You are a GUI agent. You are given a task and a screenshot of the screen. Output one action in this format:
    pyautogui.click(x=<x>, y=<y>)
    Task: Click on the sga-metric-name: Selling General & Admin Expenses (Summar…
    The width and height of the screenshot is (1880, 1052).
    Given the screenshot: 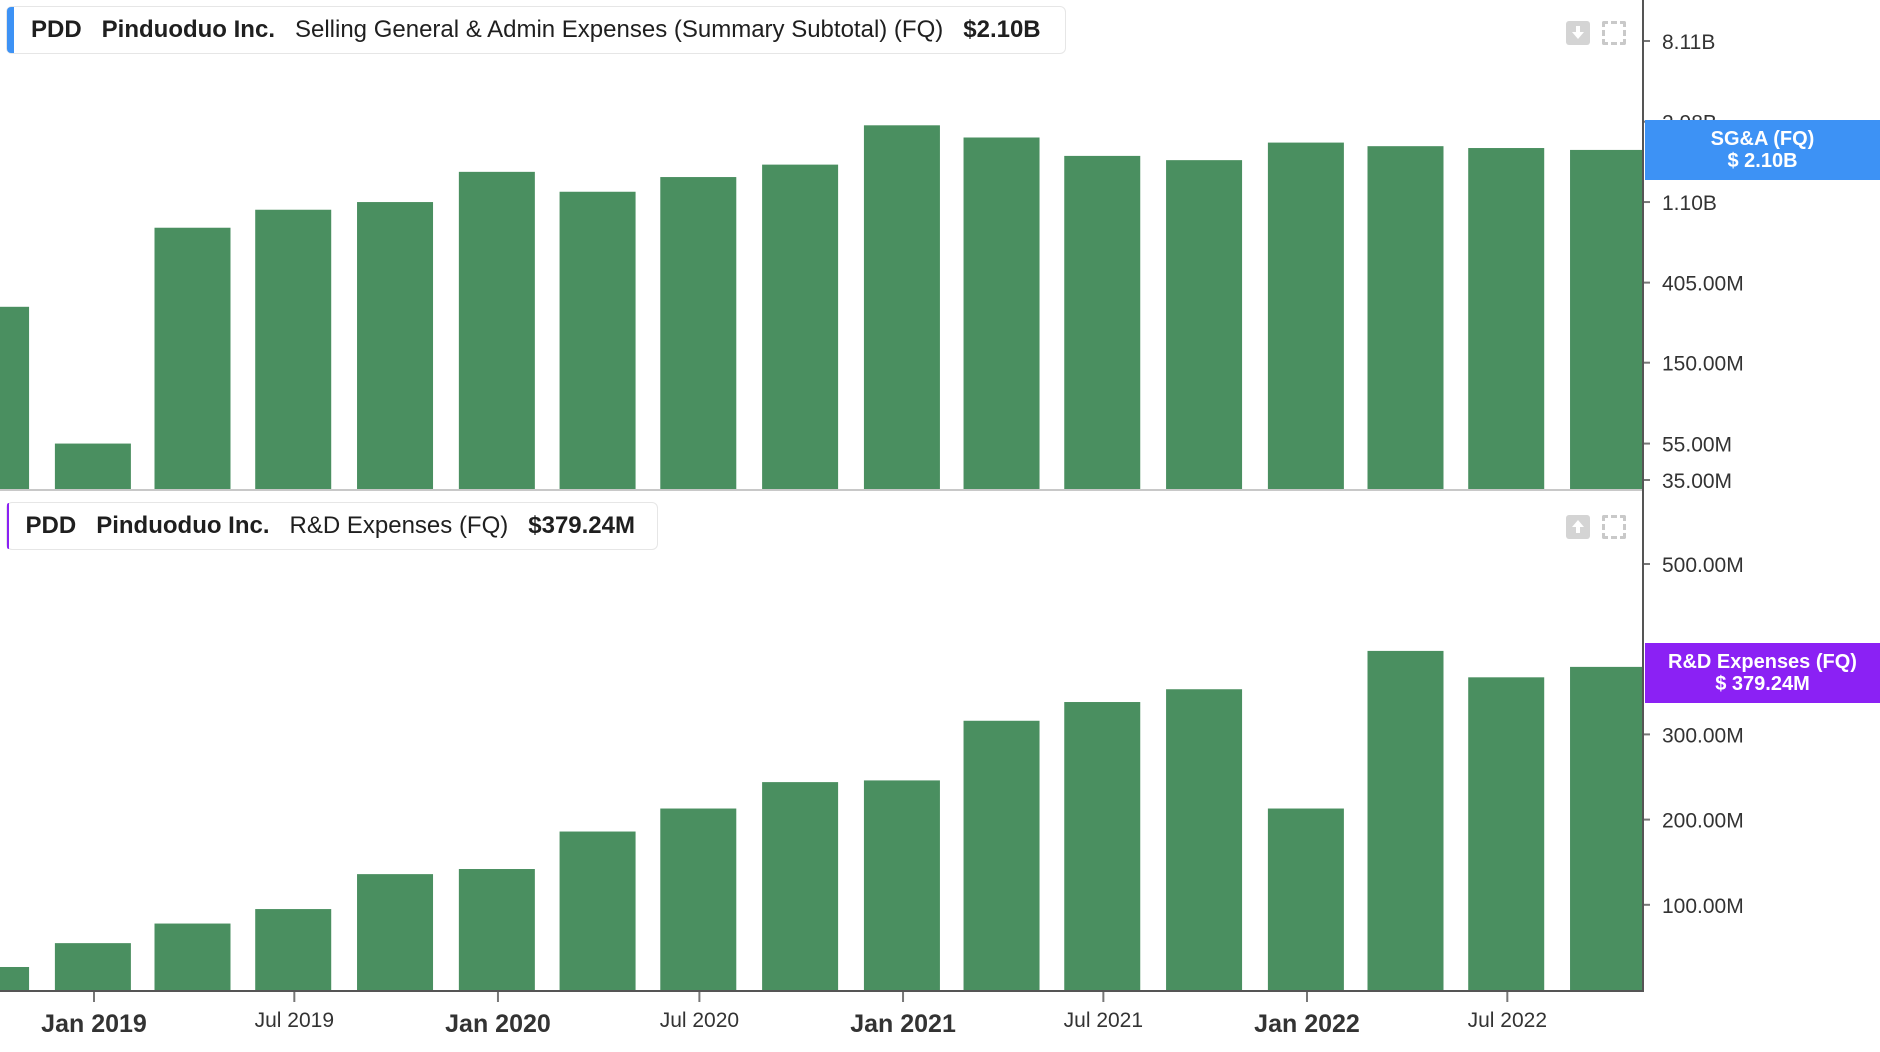 What is the action you would take?
    pyautogui.click(x=619, y=29)
    